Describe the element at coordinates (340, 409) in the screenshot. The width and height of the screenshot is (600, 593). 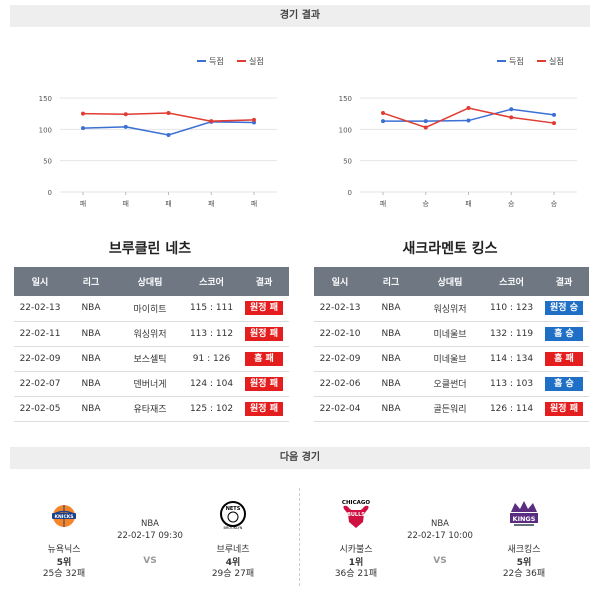
I see `cell-date: 22-02-04` at that location.